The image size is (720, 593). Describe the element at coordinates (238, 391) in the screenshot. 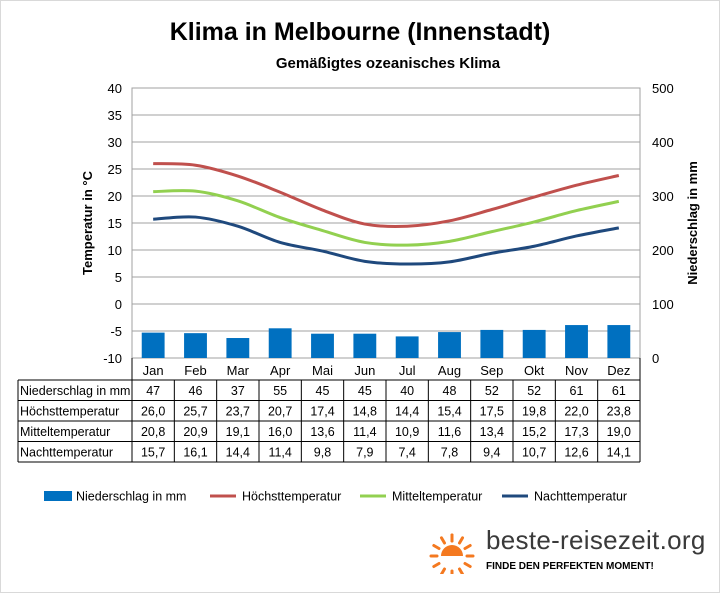

I see `table-cell: 37` at that location.